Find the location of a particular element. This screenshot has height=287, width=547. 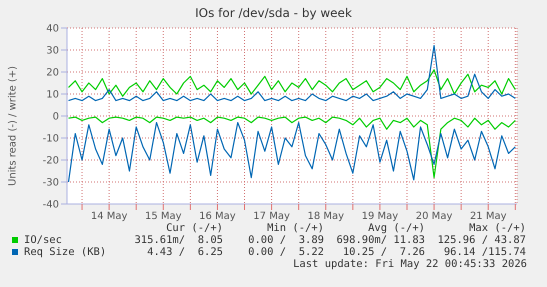

text: 10.25 / 7.26 is located at coordinates (383, 252).